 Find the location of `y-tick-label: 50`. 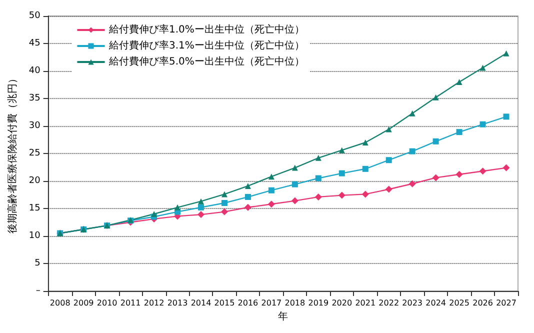

y-tick-label: 50 is located at coordinates (34, 16).